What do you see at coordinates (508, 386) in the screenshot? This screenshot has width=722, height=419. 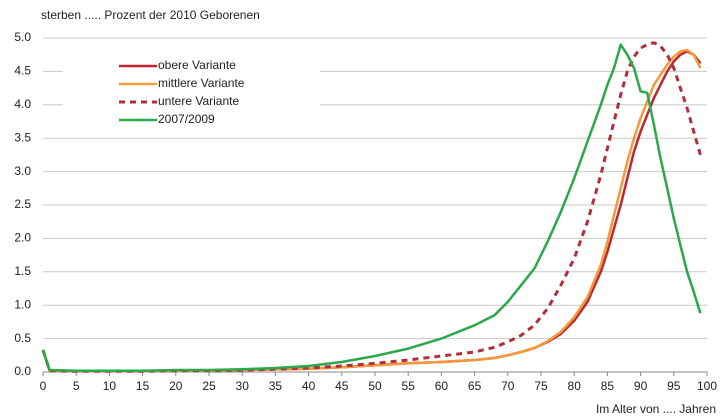 I see `x-tick-label: 70` at bounding box center [508, 386].